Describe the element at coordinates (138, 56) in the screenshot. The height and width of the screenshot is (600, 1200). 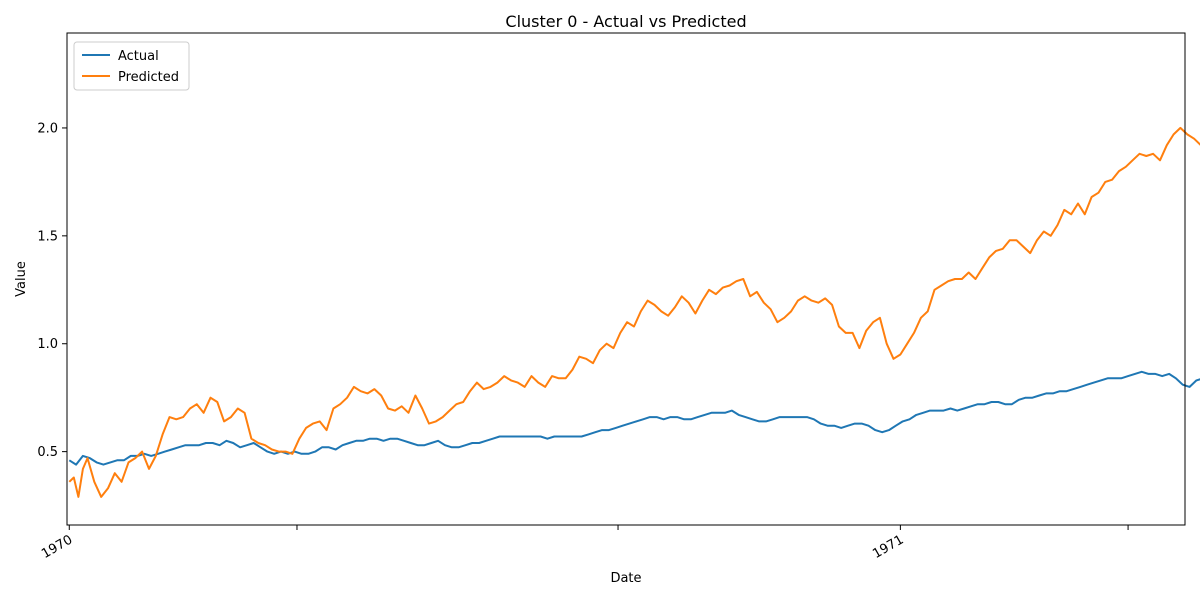
I see `legend-label-actual: Actual` at that location.